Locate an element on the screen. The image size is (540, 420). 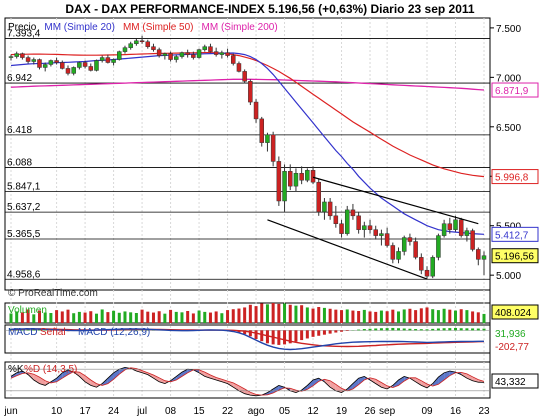
volume-value-box is located at coordinates (515, 312).